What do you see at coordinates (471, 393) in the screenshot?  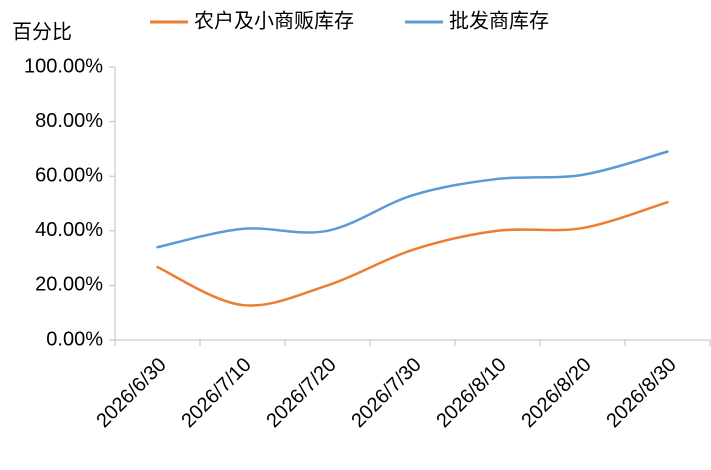 I see `x-tick-label: 2026/8/10` at bounding box center [471, 393].